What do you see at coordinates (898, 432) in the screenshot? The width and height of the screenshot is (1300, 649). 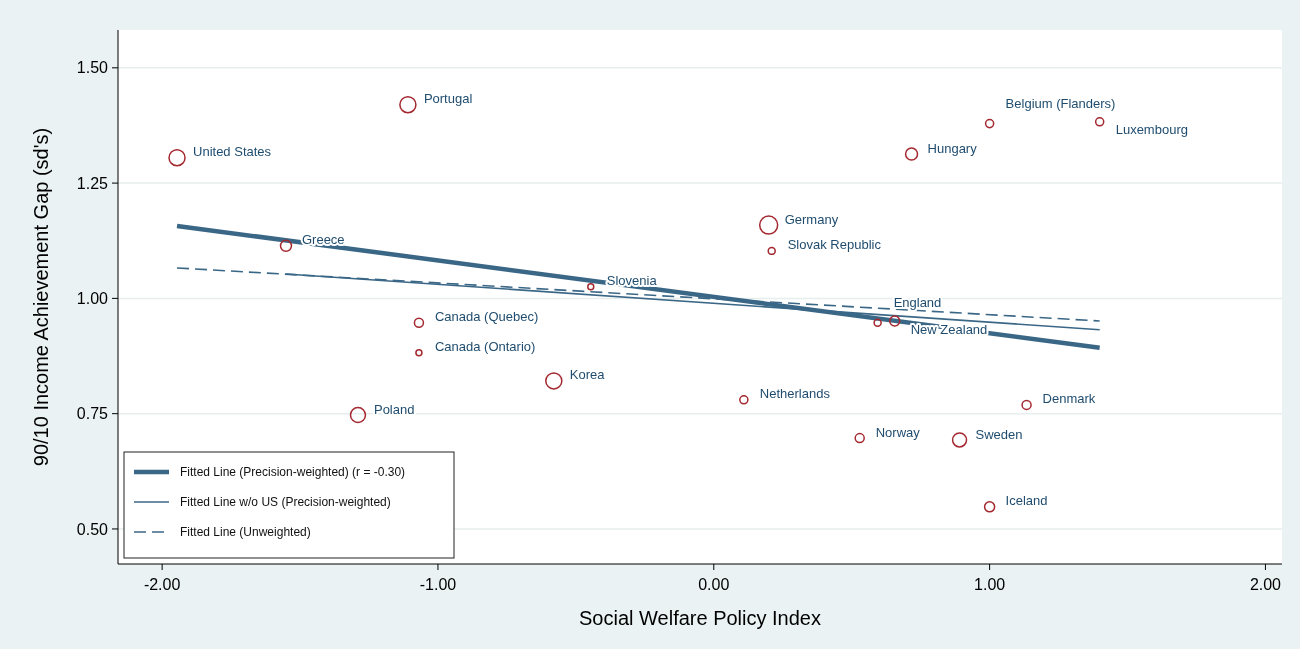 I see `annotation: Norway` at bounding box center [898, 432].